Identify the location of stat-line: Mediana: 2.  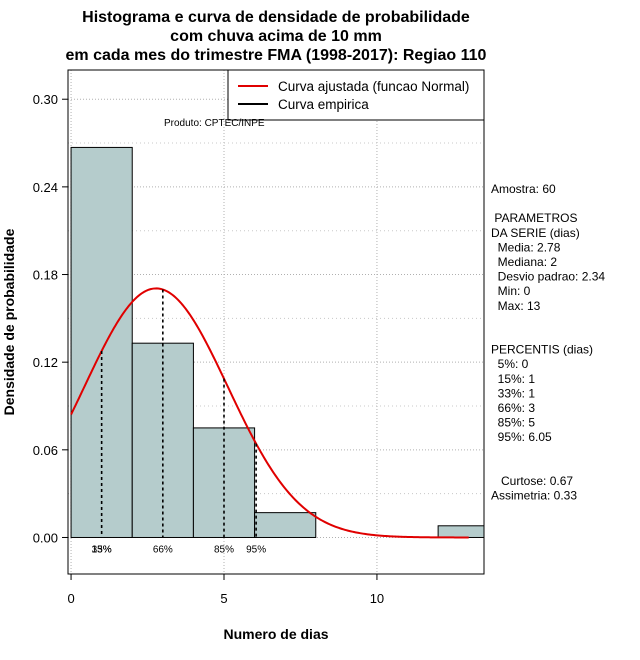
(524, 262).